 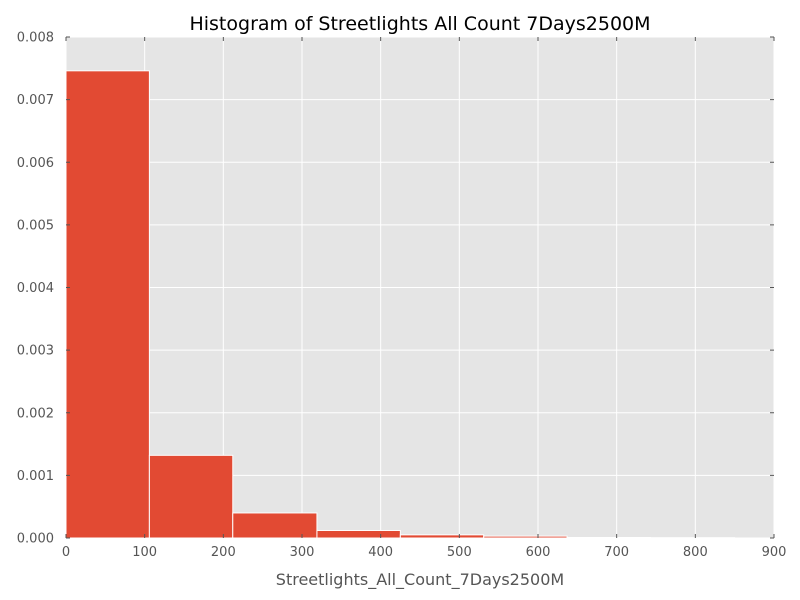 I want to click on x-tick-labels: 0 100 200 300 400 500 600 700 800 900, so click(x=424, y=552).